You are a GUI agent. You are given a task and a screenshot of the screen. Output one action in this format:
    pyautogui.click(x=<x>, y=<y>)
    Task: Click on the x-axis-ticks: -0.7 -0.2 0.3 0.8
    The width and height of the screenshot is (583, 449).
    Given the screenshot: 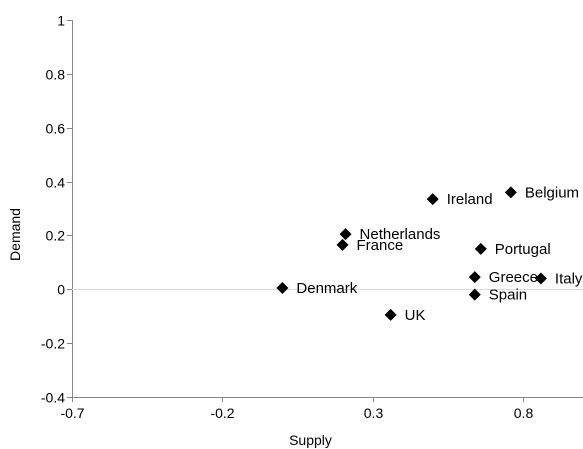 What is the action you would take?
    pyautogui.click(x=296, y=409)
    